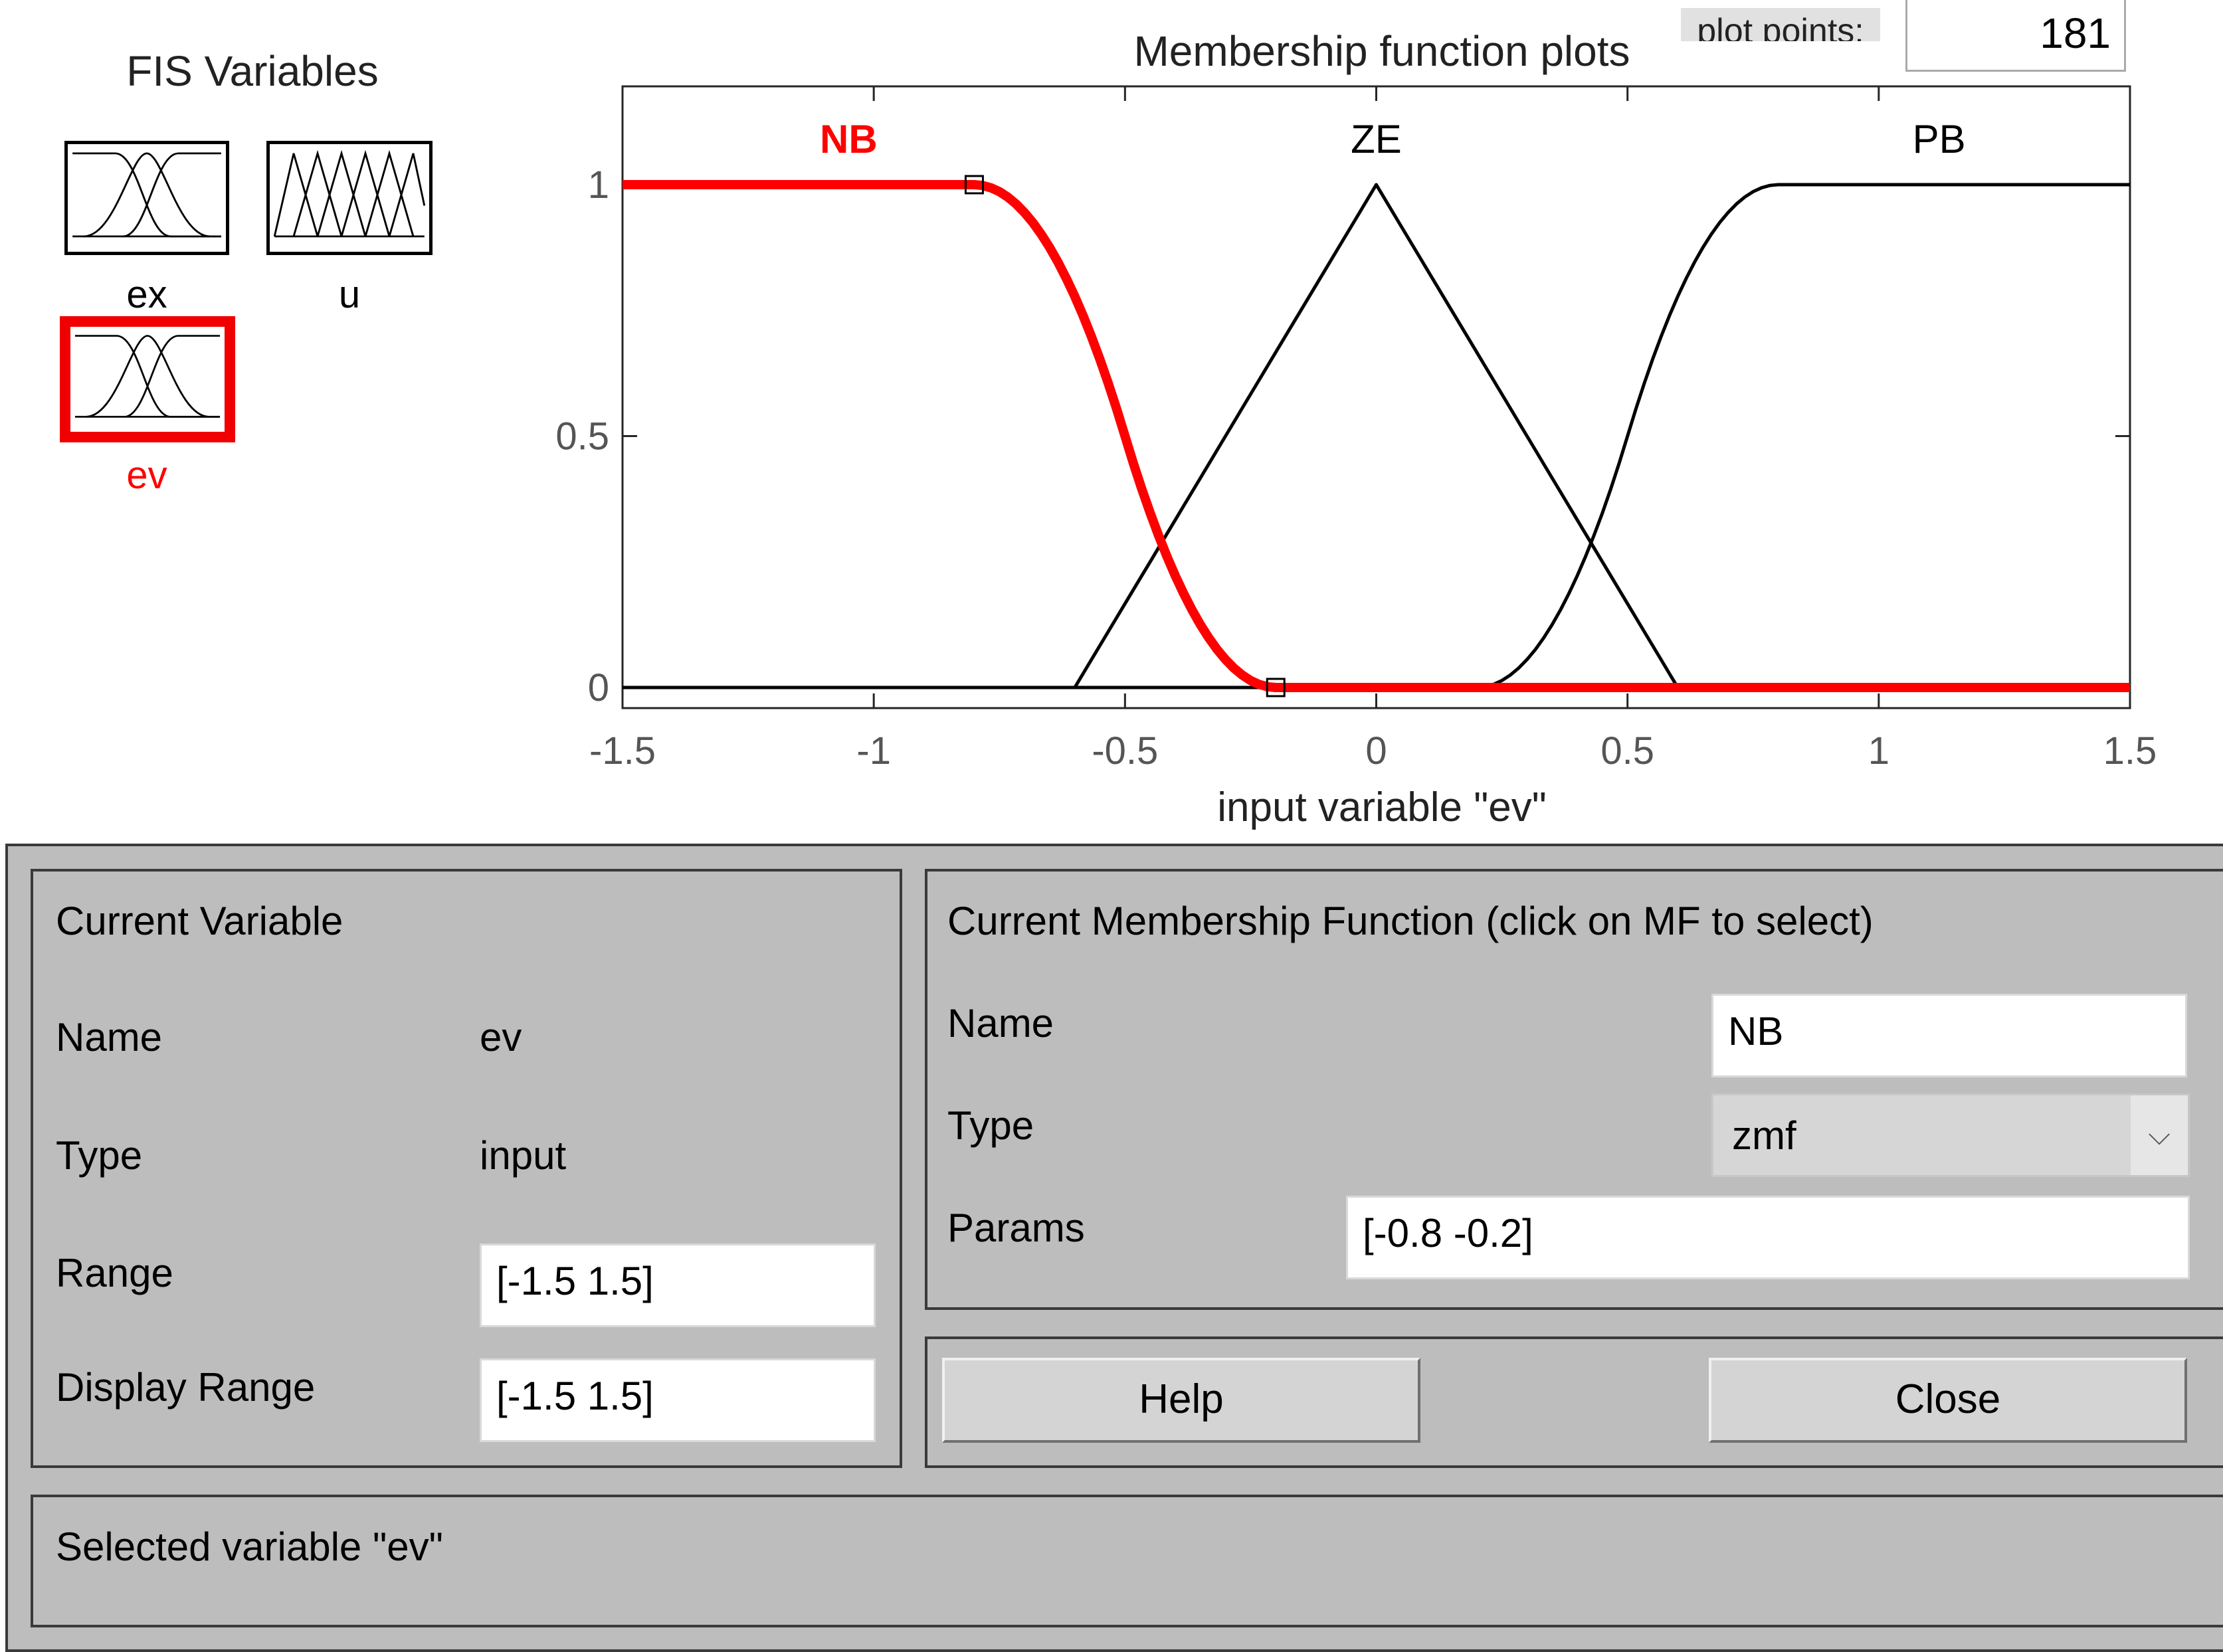  Describe the element at coordinates (1950, 1135) in the screenshot. I see `mf-type-dropdown: zmf ⌵` at that location.